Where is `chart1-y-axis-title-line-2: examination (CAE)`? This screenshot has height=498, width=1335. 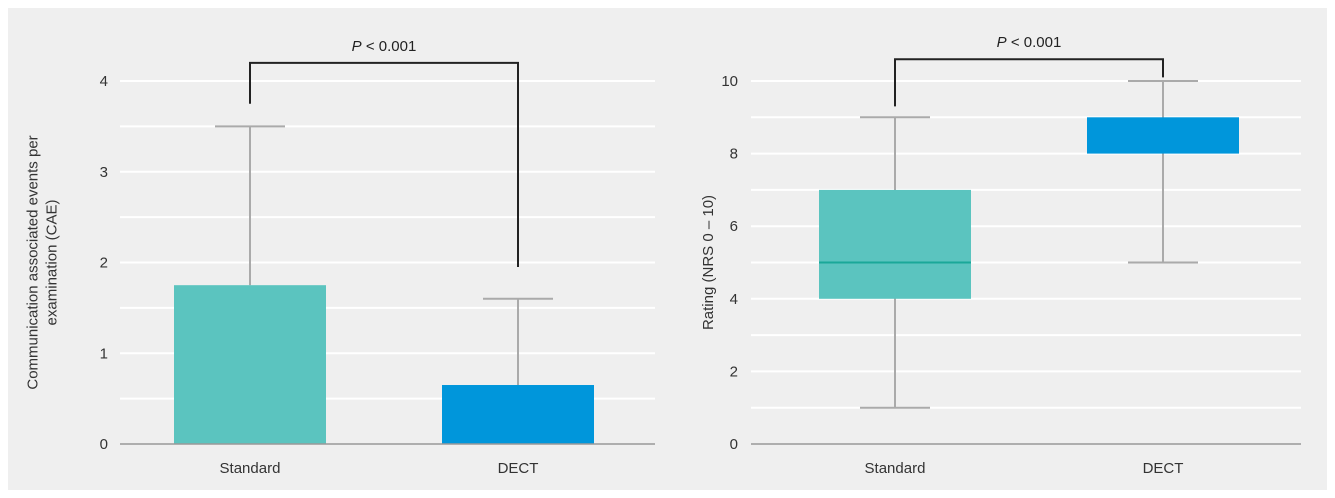
chart1-y-axis-title-line-2: examination (CAE) is located at coordinates (52, 263).